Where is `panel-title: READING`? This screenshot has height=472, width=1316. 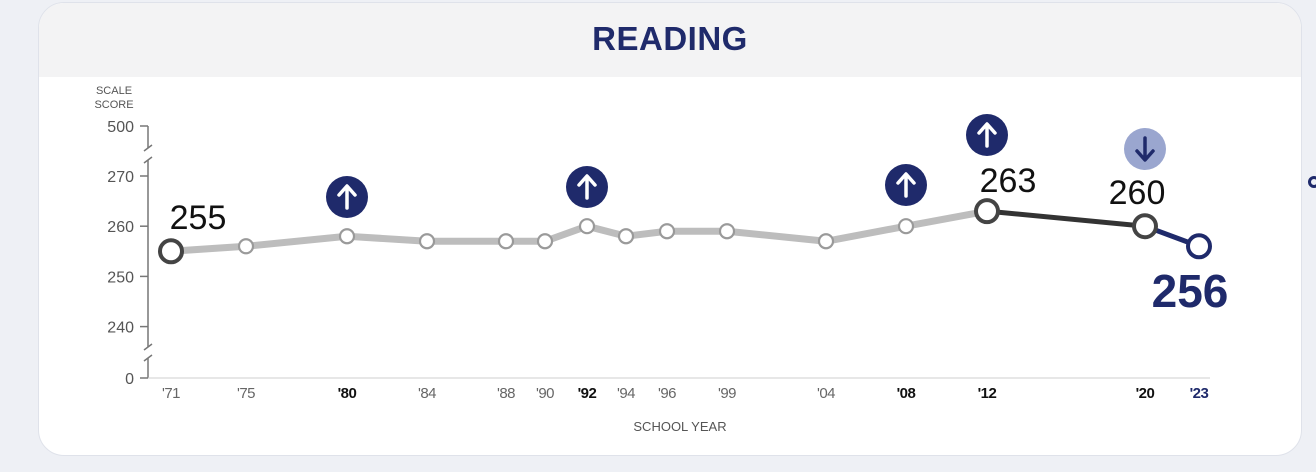 panel-title: READING is located at coordinates (670, 38).